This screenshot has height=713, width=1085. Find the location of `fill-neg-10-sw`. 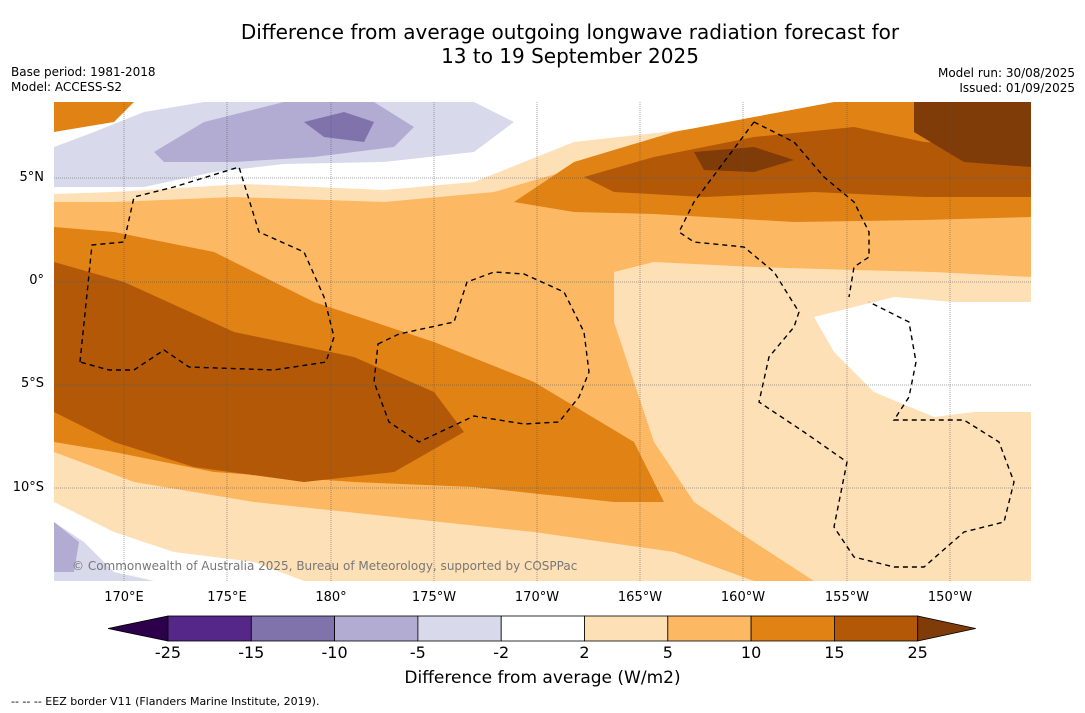

fill-neg-10-sw is located at coordinates (66, 547).